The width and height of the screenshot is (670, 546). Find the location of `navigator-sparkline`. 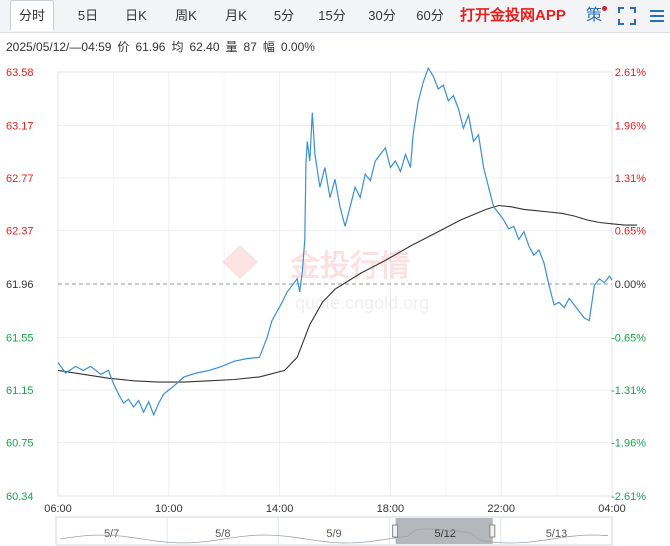

navigator-sparkline is located at coordinates (334, 536).